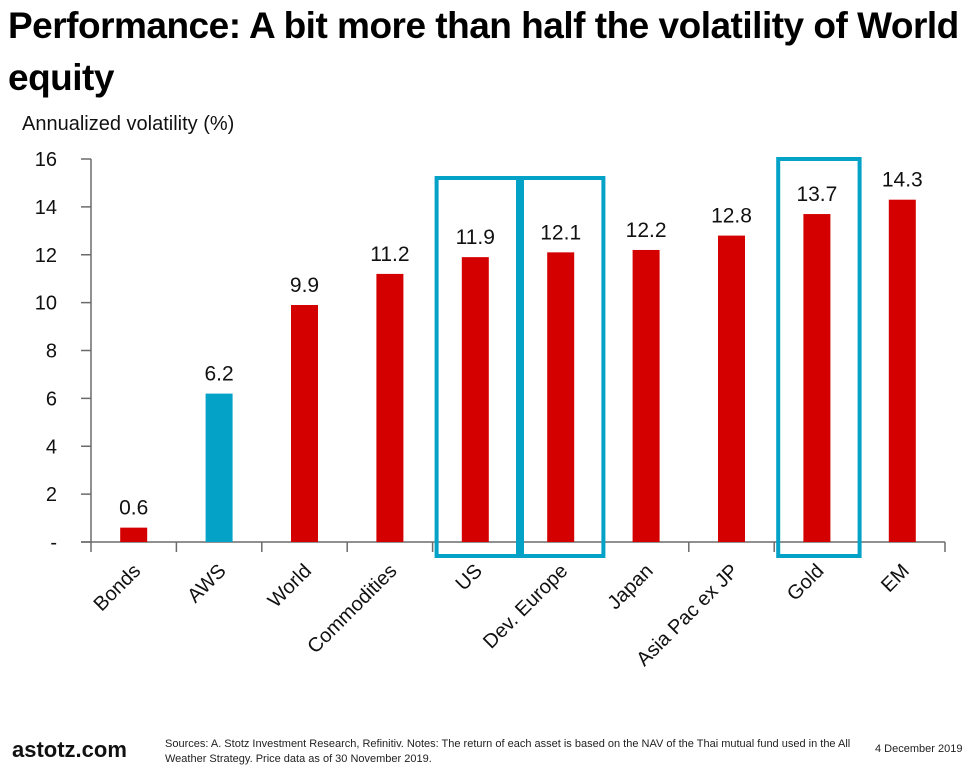 This screenshot has height=772, width=974. I want to click on highlight-box-gold, so click(819, 357).